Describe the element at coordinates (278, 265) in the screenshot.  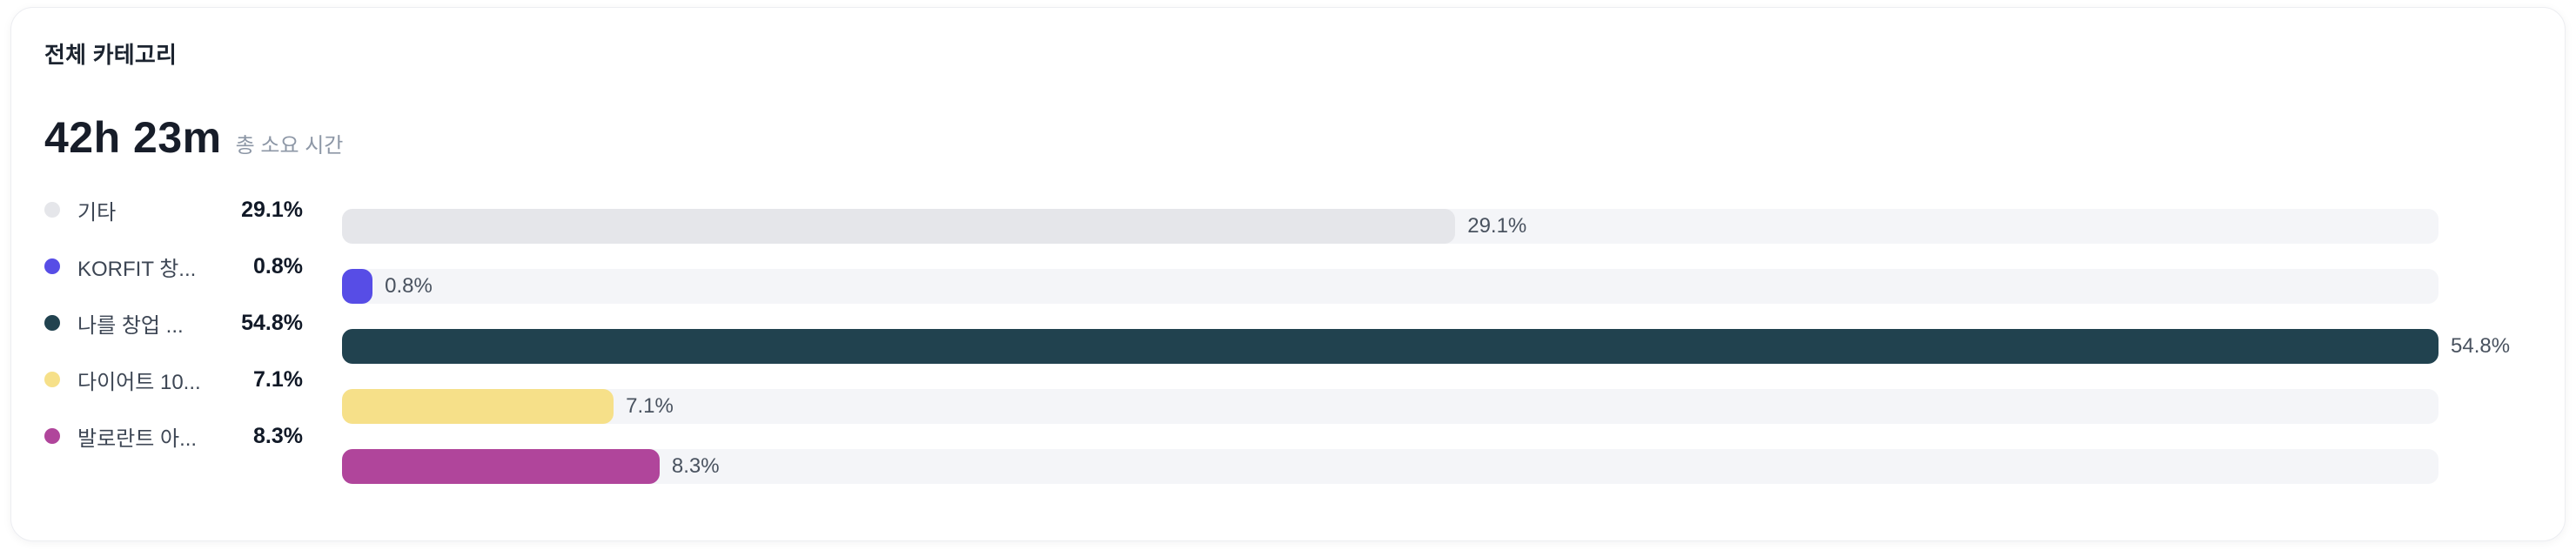
I see `legend-percent: 0.8%` at that location.